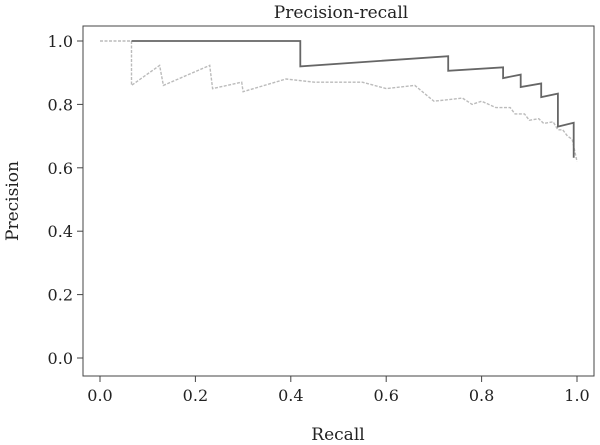 The height and width of the screenshot is (445, 600). Describe the element at coordinates (60, 41) in the screenshot. I see `y-tick-label: 1.0` at that location.